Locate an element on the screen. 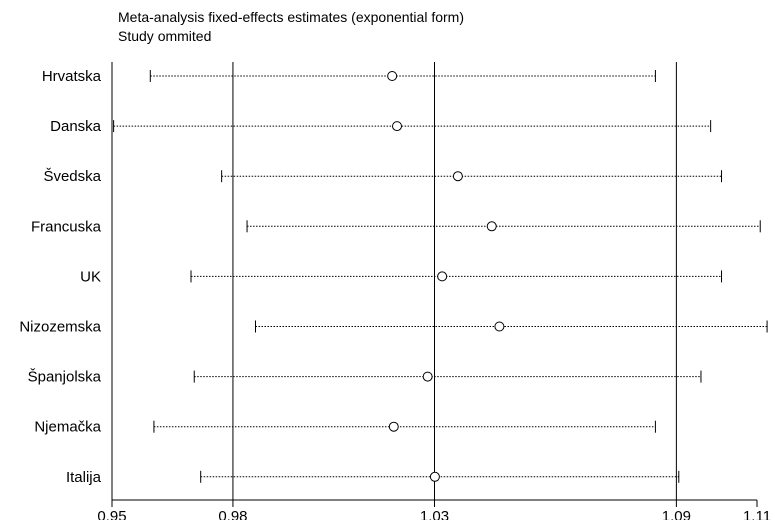 The image size is (775, 520). study-label: Francuska is located at coordinates (66, 226).